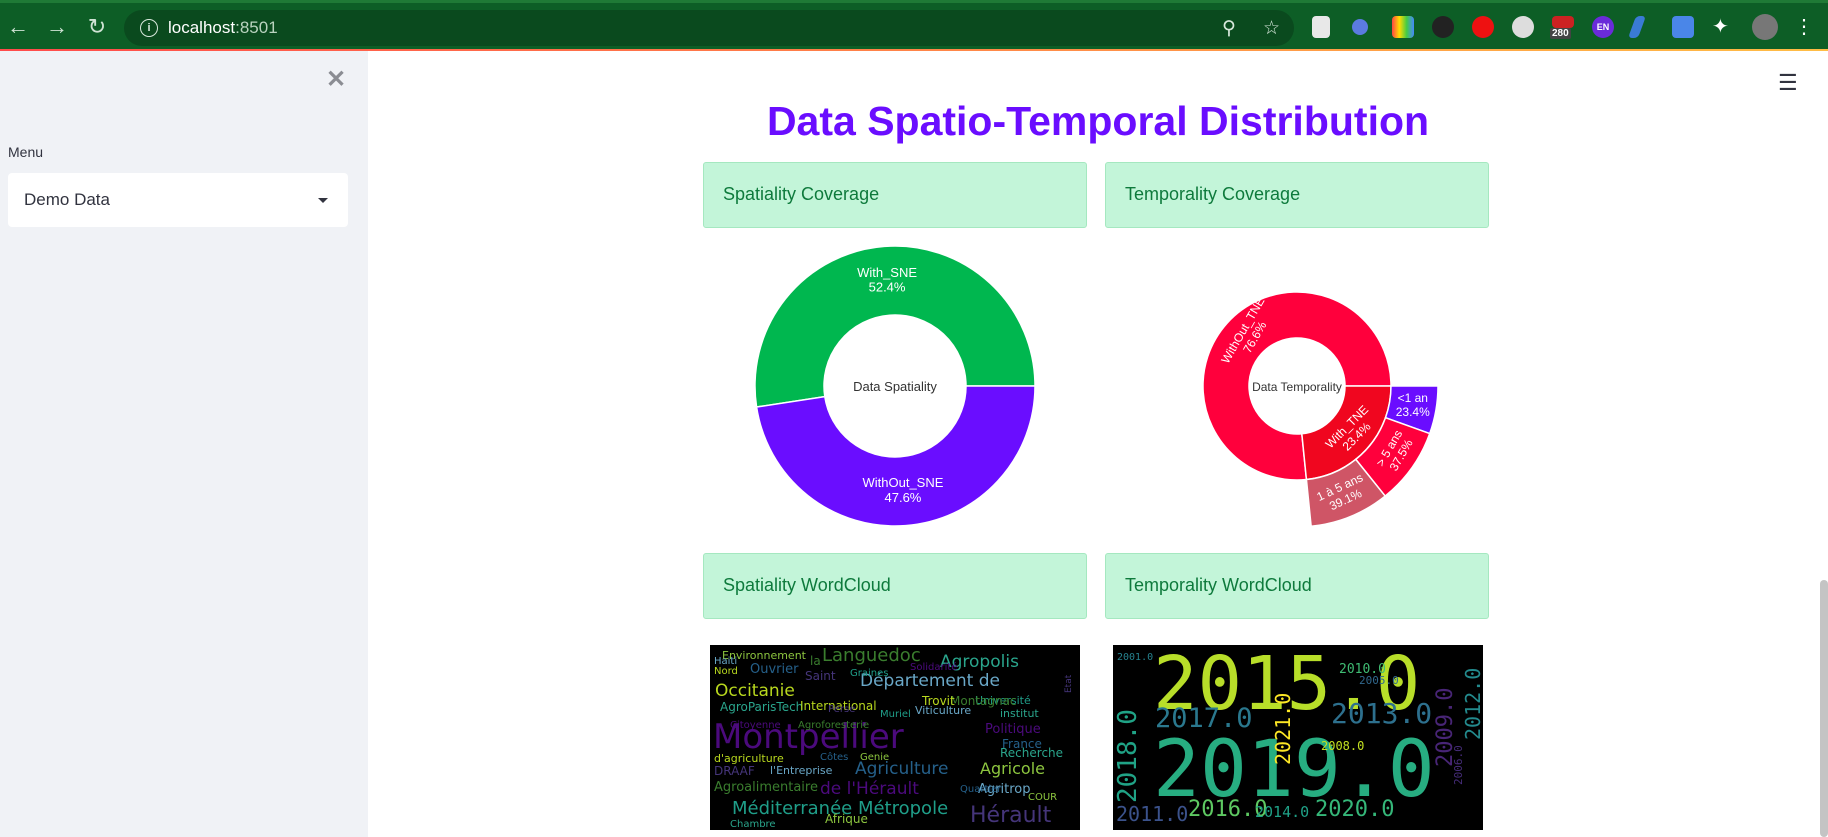  I want to click on wordcloud-word: France, so click(1022, 744).